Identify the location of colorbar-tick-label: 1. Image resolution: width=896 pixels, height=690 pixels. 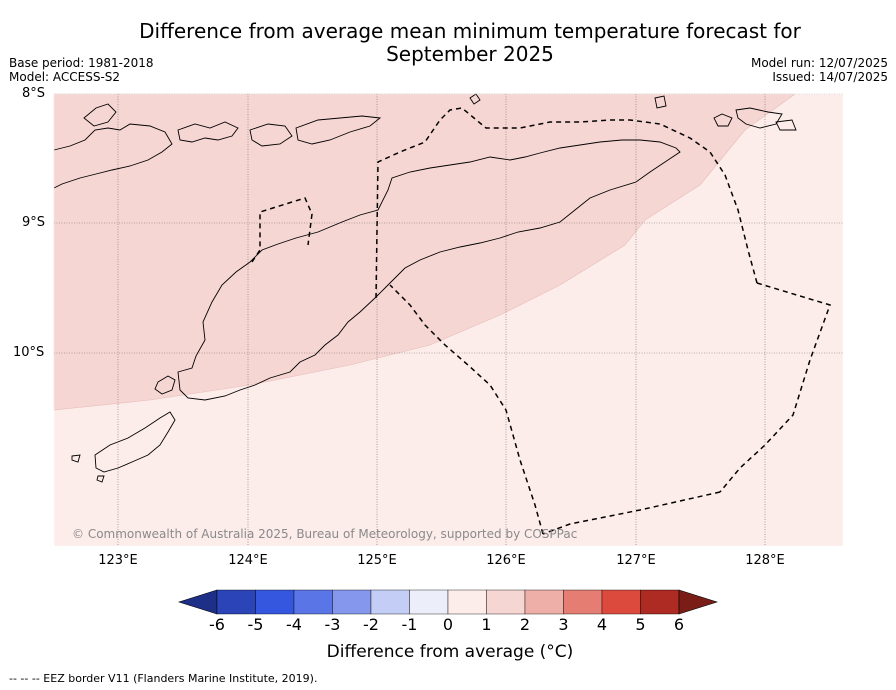
(486, 624).